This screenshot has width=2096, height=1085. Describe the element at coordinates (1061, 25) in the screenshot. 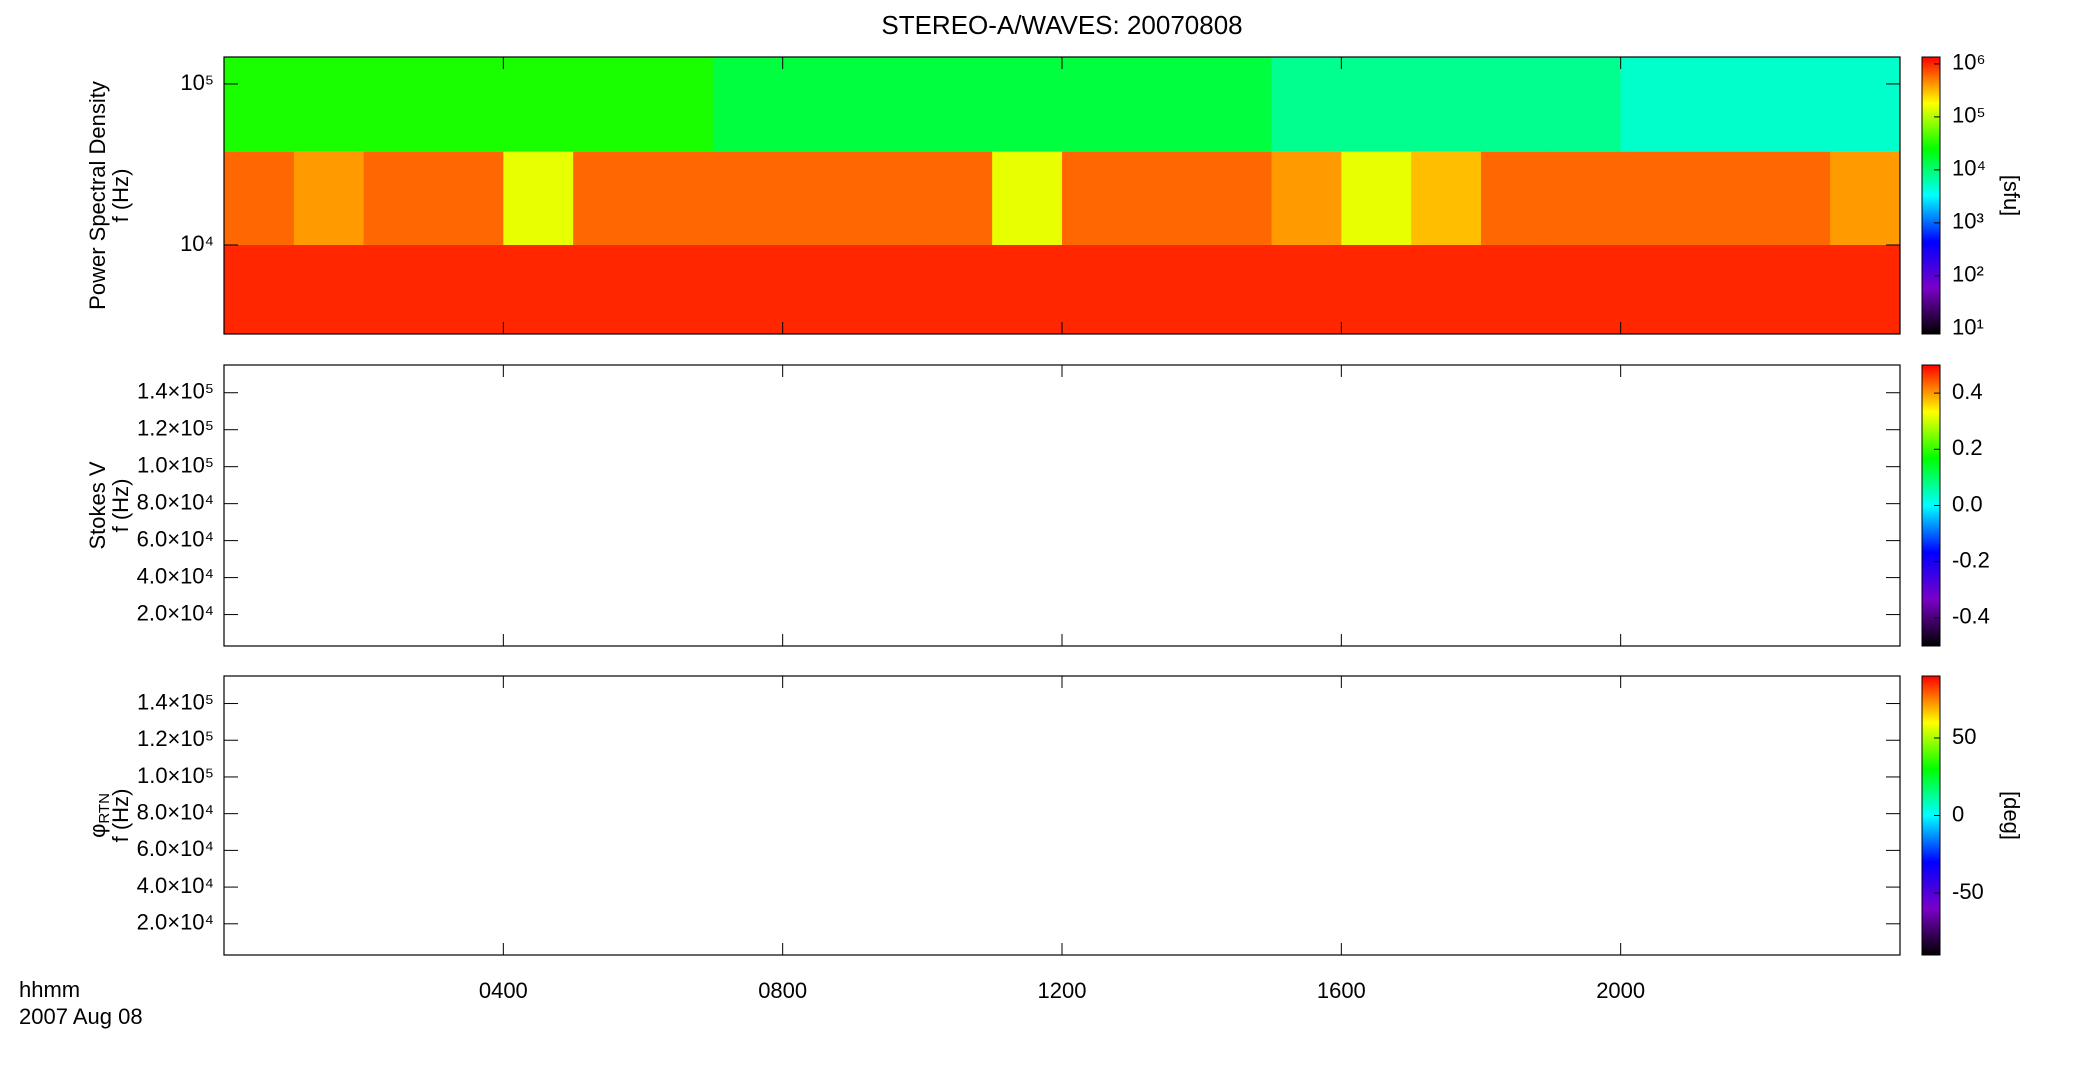

I see `chart-title: STEREO-A/WAVES: 20070808` at that location.